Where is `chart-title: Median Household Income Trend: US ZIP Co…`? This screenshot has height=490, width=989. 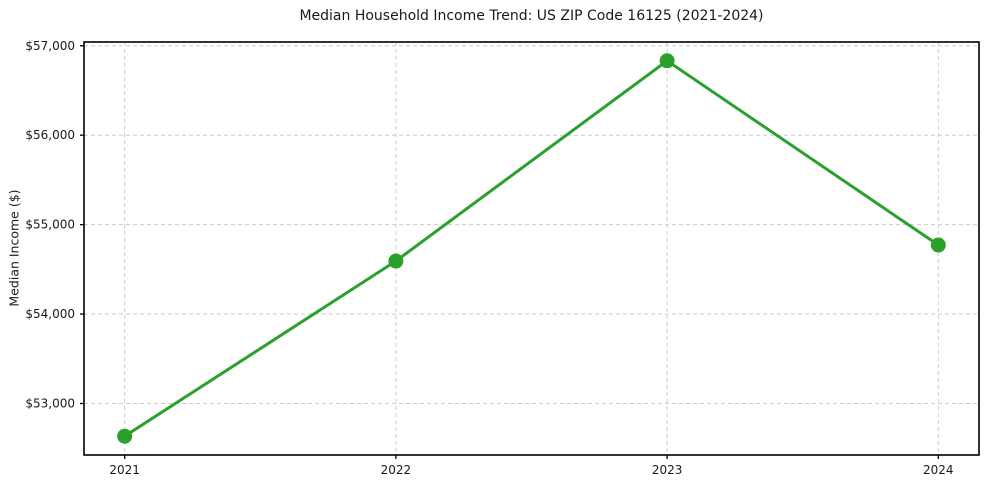 chart-title: Median Household Income Trend: US ZIP Co… is located at coordinates (531, 16).